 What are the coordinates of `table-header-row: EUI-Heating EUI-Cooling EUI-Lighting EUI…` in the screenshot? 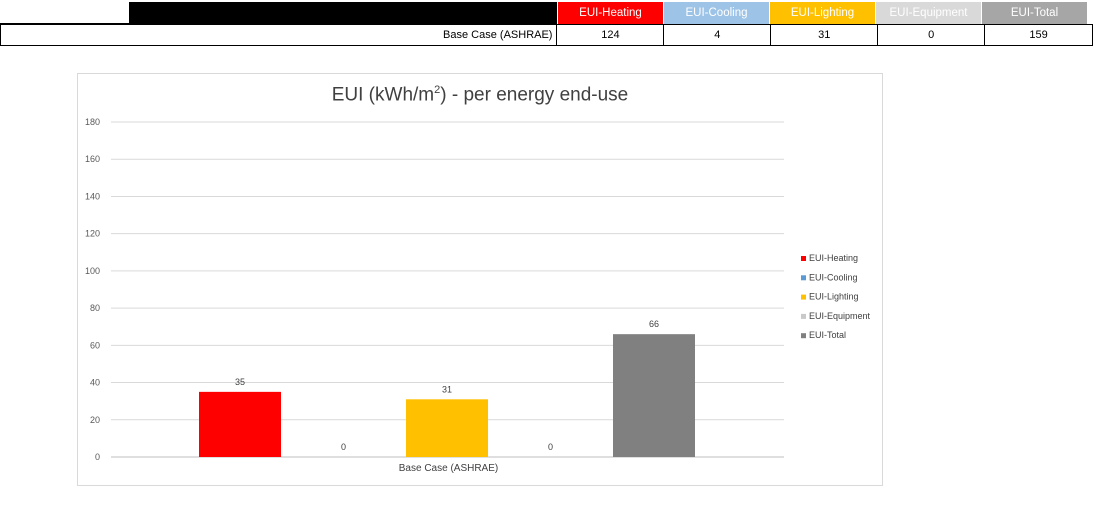 It's located at (608, 13).